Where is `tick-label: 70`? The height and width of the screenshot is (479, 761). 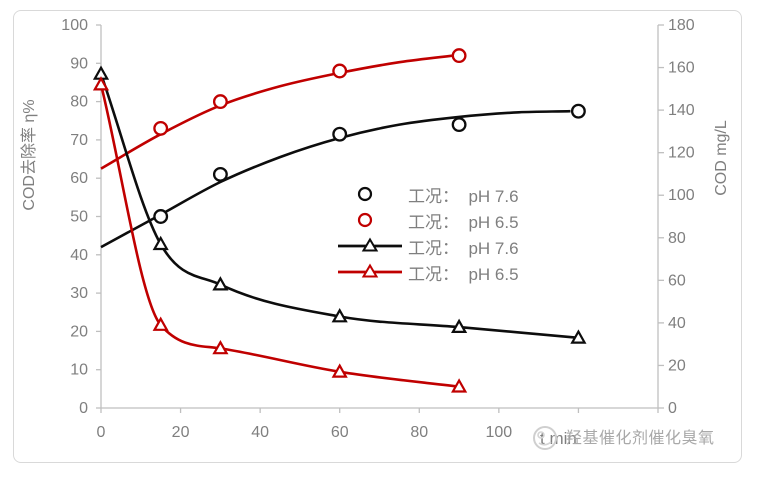 tick-label: 70 is located at coordinates (79, 140).